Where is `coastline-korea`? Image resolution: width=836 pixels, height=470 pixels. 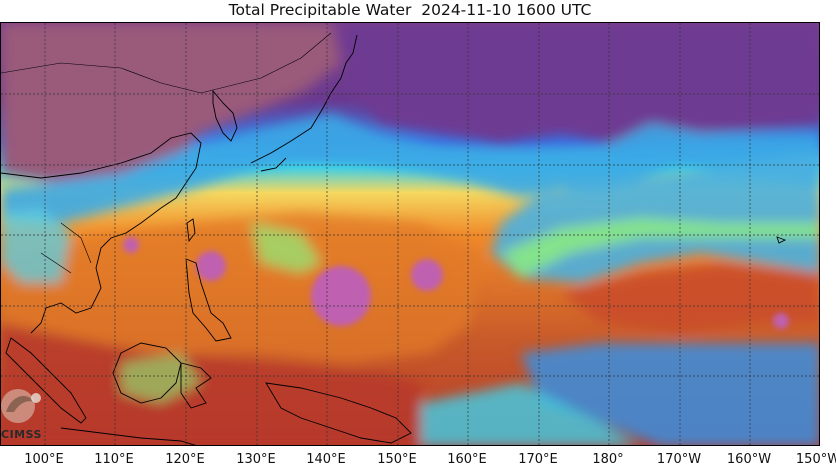 coastline-korea is located at coordinates (225, 115).